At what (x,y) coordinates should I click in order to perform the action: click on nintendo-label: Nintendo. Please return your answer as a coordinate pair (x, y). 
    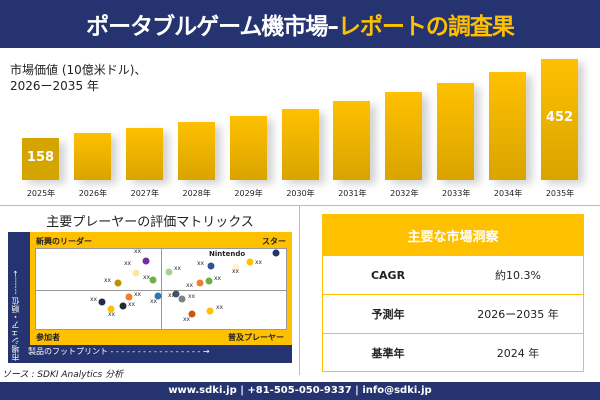
    Looking at the image, I should click on (227, 254).